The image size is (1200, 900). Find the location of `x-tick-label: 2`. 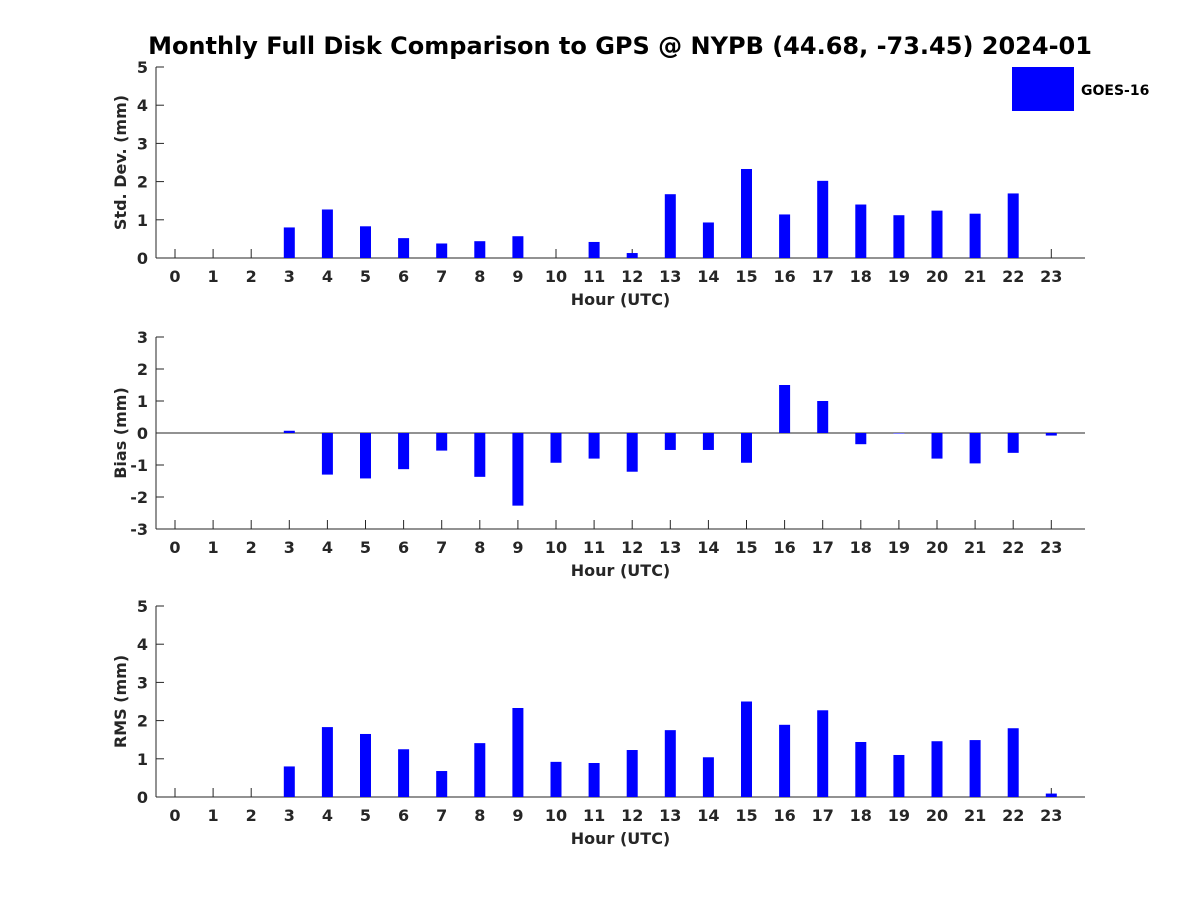

x-tick-label: 2 is located at coordinates (251, 815).